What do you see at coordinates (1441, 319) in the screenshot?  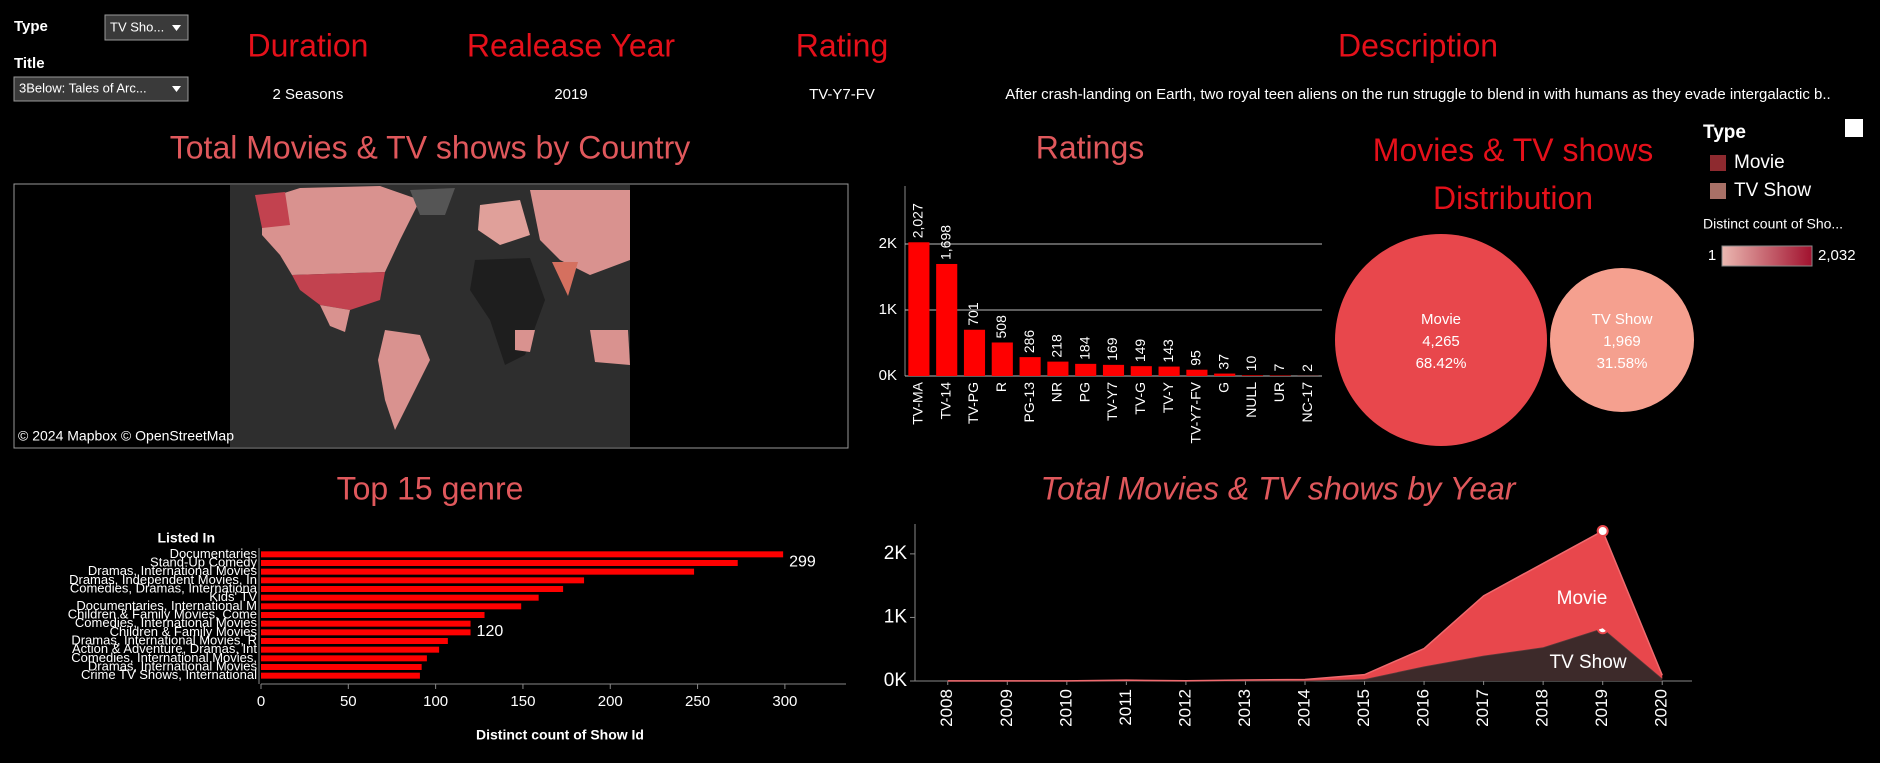 I see `bubble-label: Movie` at bounding box center [1441, 319].